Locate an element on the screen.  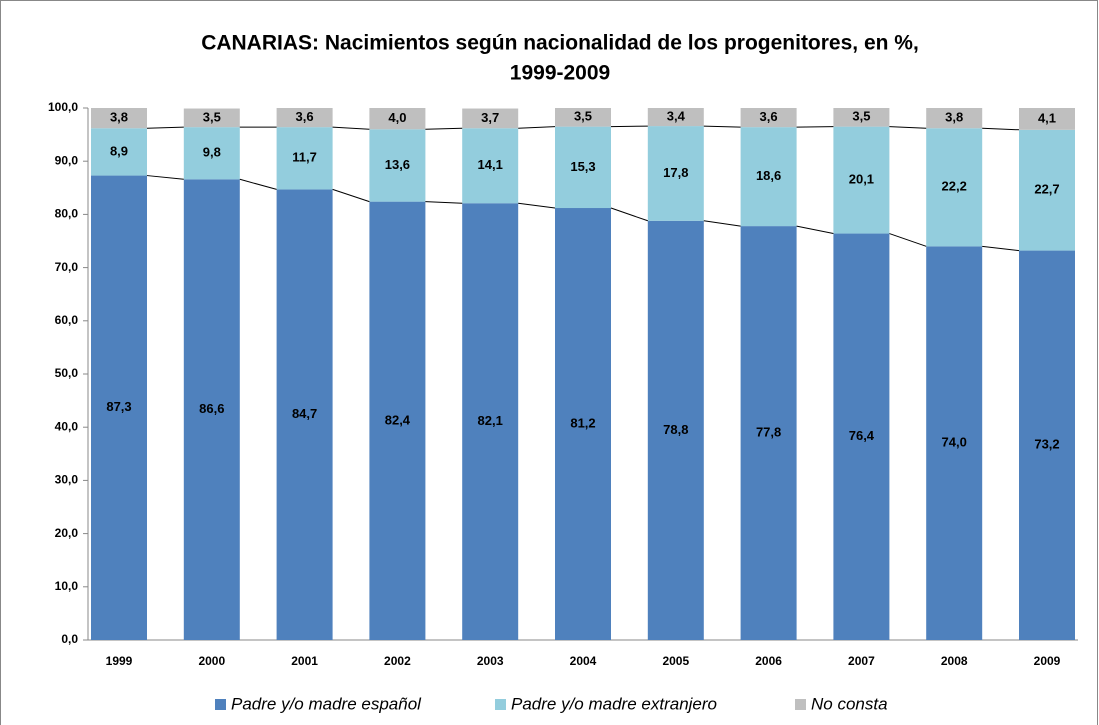
x-tick-label: 2002 is located at coordinates (397, 661).